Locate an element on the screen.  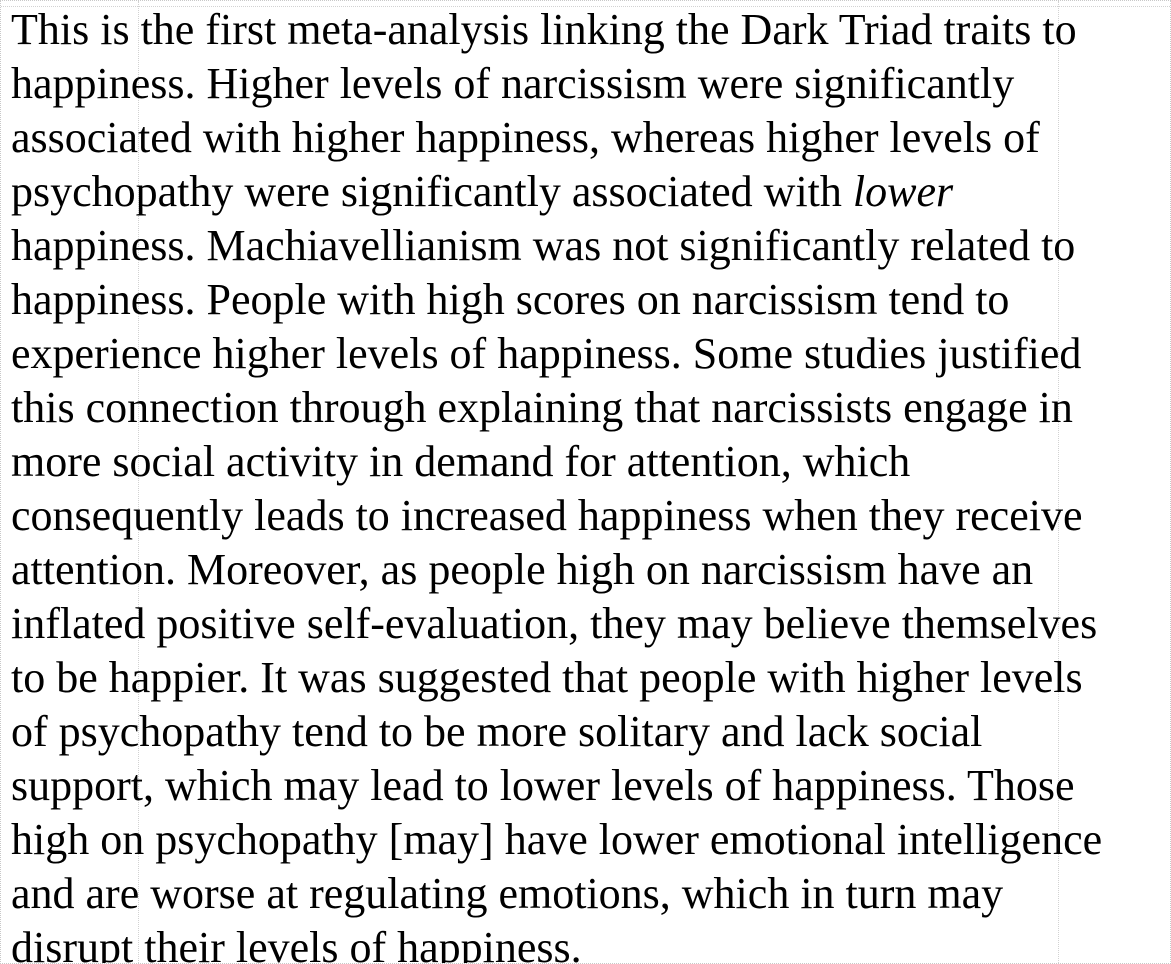
text-line: disrupt their levels of happiness. is located at coordinates (296, 943).